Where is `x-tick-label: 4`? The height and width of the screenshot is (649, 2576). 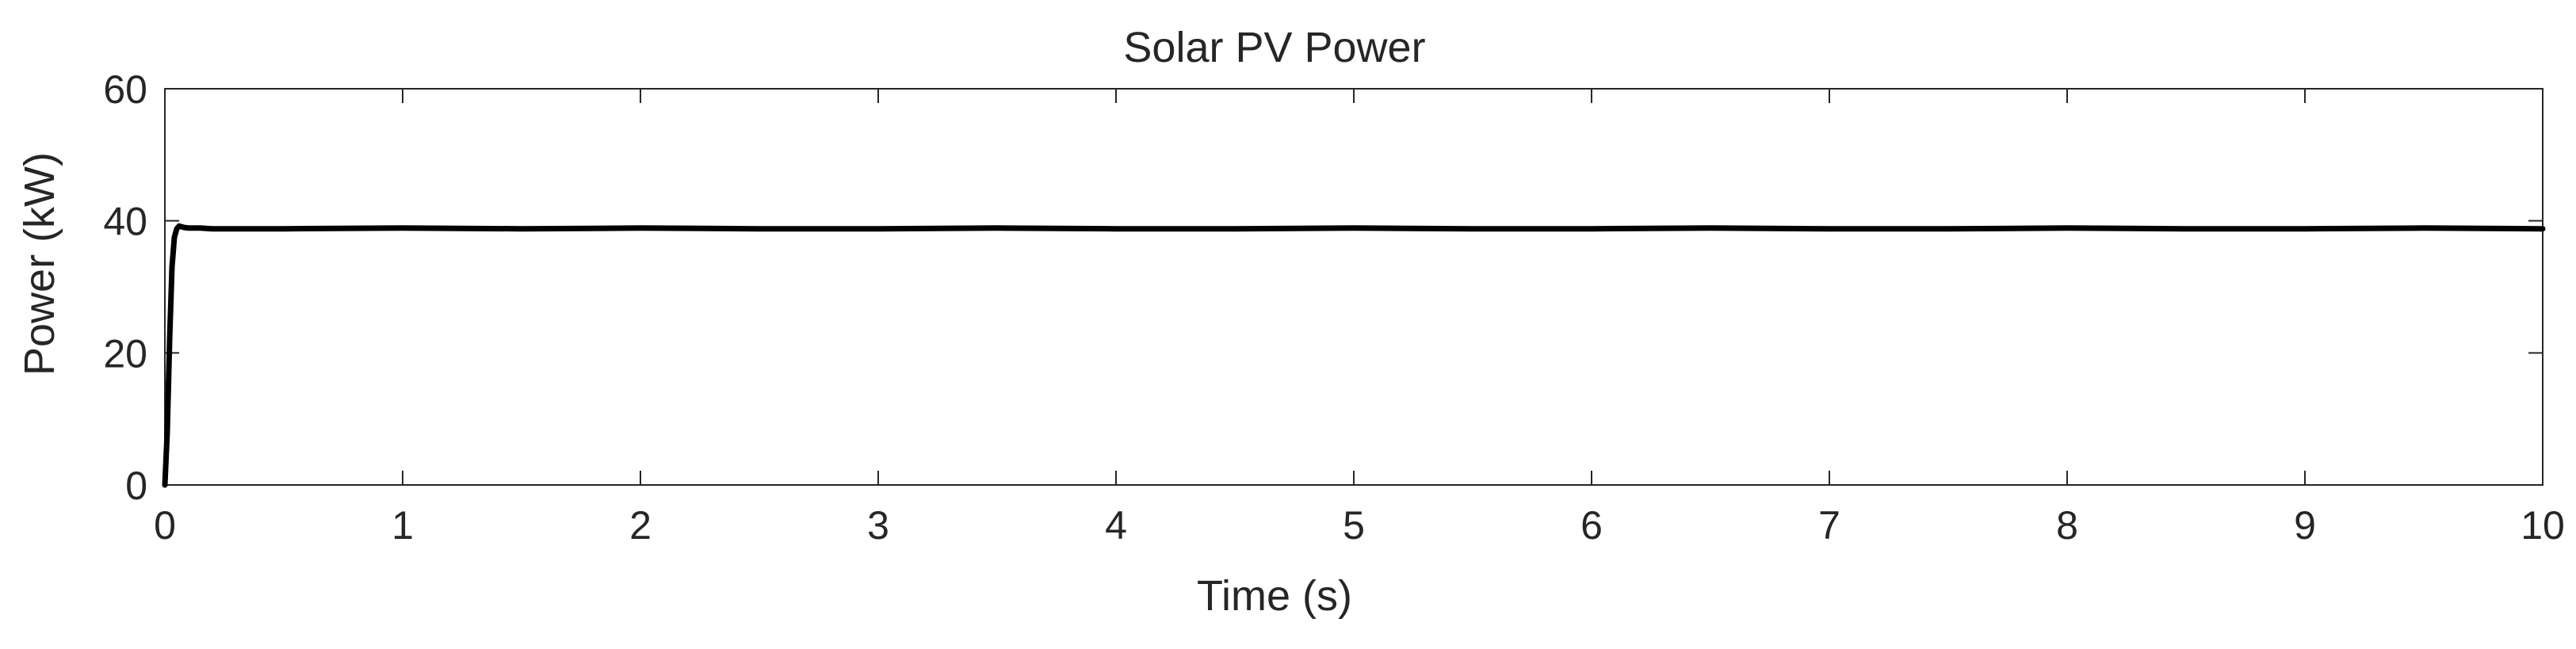 x-tick-label: 4 is located at coordinates (1116, 525).